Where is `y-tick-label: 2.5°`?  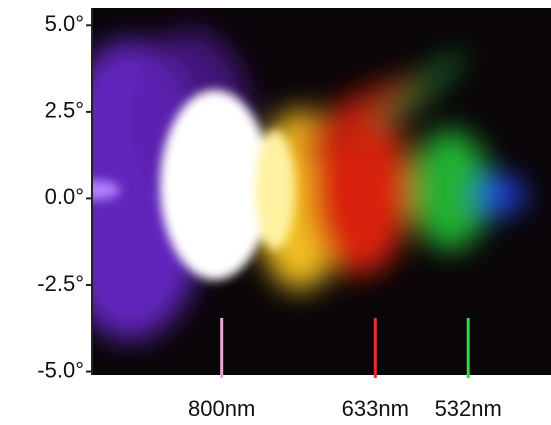 y-tick-label: 2.5° is located at coordinates (64, 110).